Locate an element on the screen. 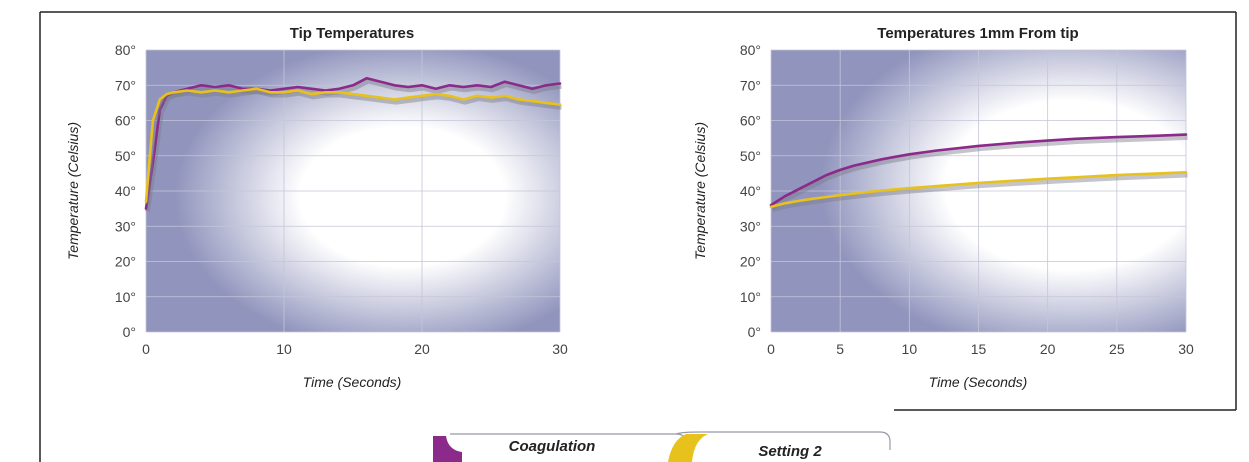 The image size is (1249, 462). x-tick-label: 5 is located at coordinates (840, 349).